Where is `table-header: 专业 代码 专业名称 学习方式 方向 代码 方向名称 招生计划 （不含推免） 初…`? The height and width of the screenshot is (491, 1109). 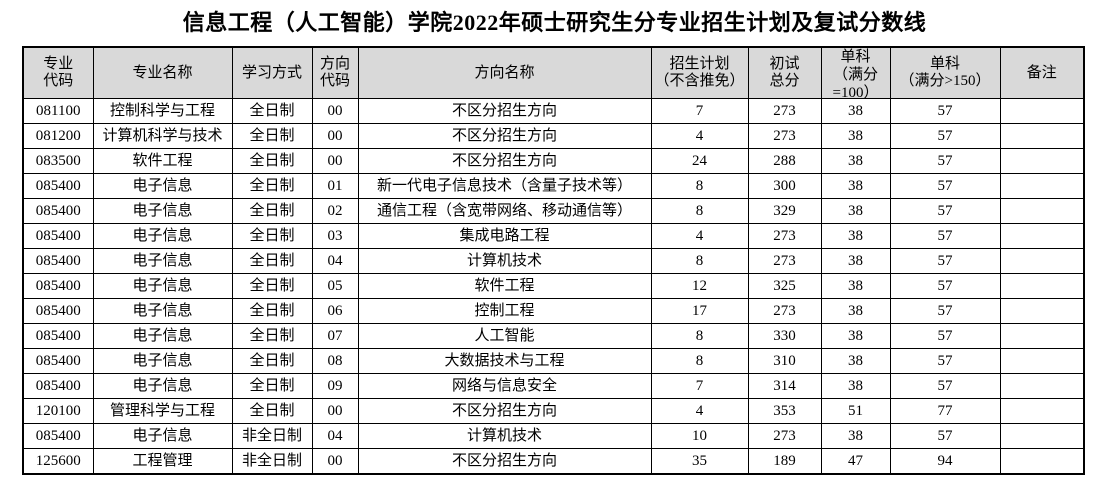
table-header: 专业 代码 专业名称 学习方式 方向 代码 方向名称 招生计划 （不含推免） 初… is located at coordinates (553, 72).